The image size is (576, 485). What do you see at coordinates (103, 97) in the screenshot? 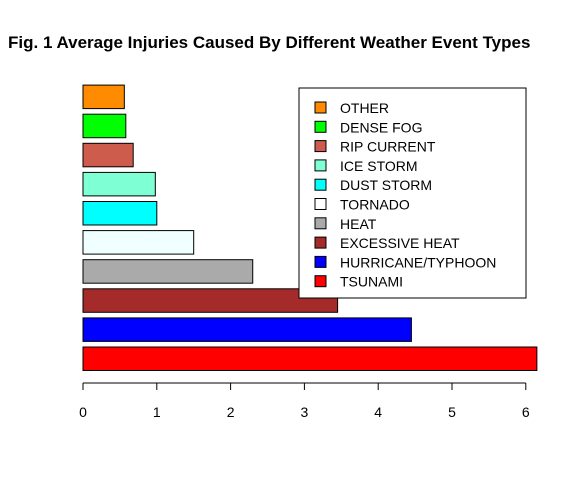
I see `bar-other` at bounding box center [103, 97].